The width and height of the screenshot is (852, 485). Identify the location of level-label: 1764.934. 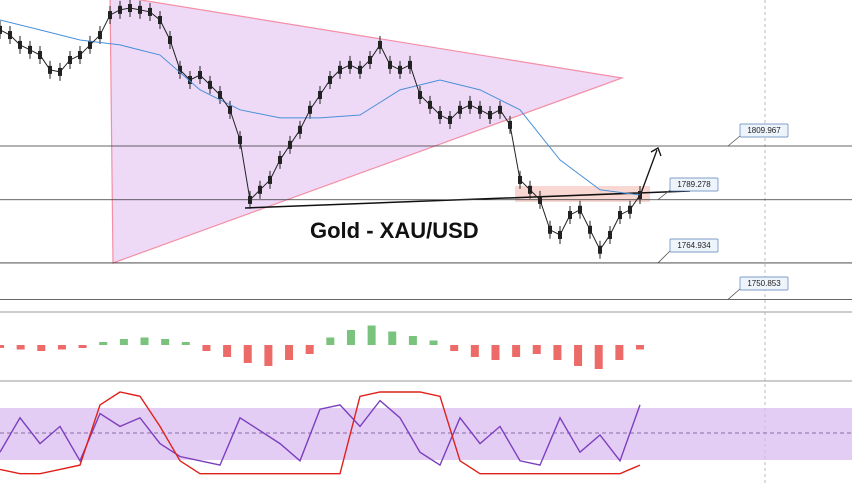
(694, 245).